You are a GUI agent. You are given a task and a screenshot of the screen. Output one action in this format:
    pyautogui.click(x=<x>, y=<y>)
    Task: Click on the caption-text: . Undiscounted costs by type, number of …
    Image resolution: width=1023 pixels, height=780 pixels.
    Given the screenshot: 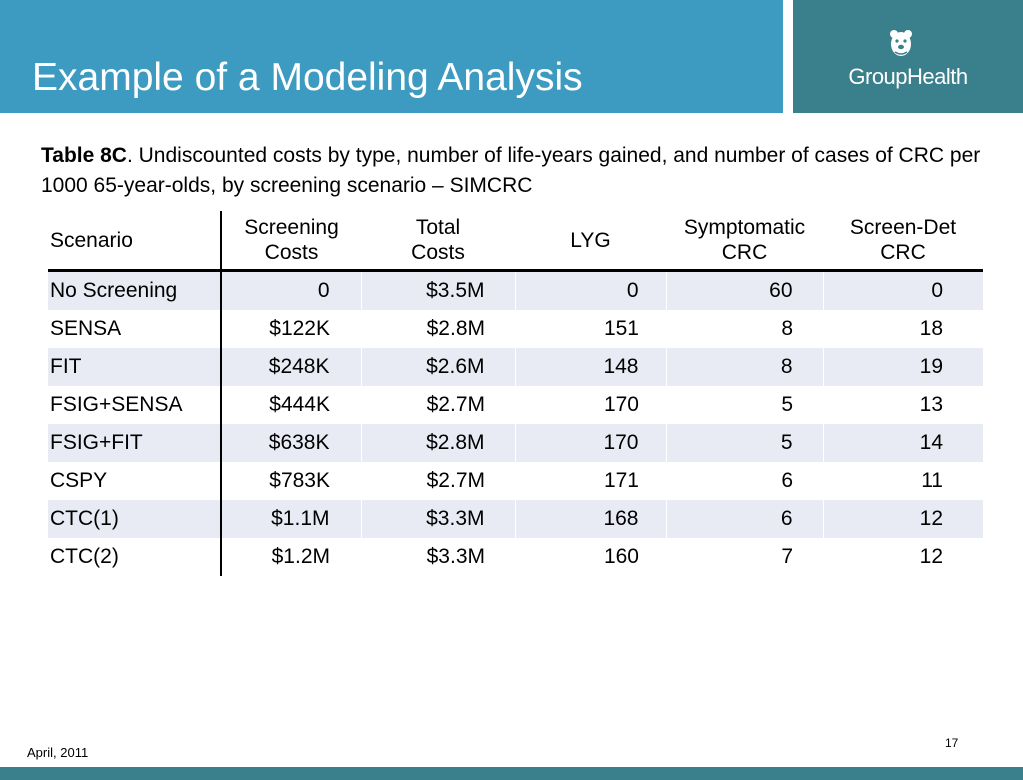 What is the action you would take?
    pyautogui.click(x=511, y=170)
    